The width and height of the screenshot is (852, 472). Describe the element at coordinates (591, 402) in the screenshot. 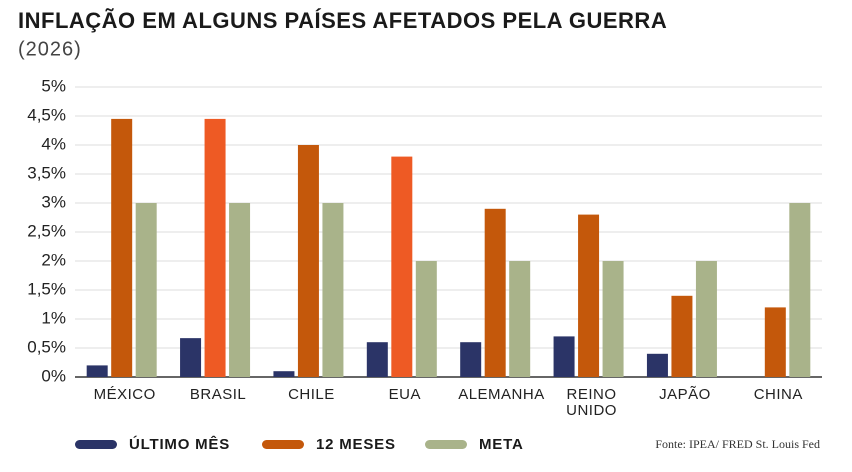

I see `x-tick-label: REINO UNIDO` at that location.